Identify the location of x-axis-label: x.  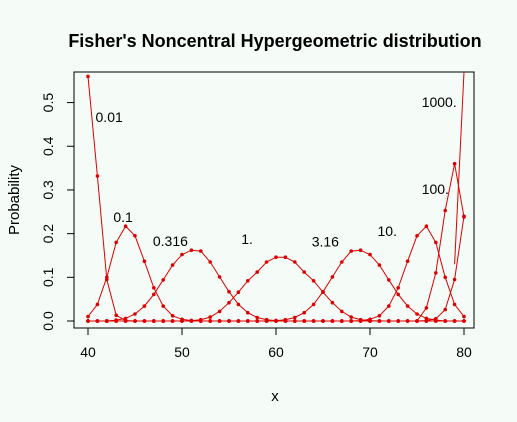
(275, 396).